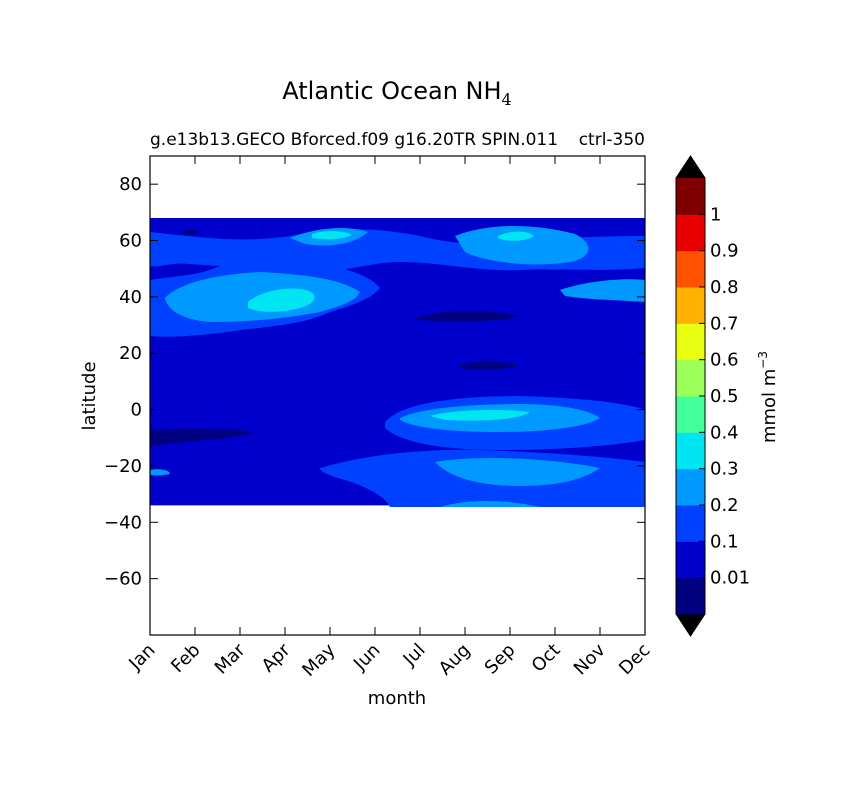 This screenshot has width=859, height=788. Describe the element at coordinates (612, 140) in the screenshot. I see `chart-subtitle-right: ctrl-350` at that location.